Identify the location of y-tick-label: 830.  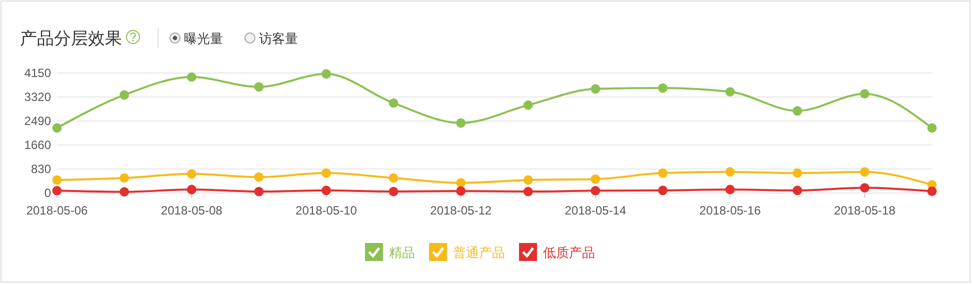
(41, 169).